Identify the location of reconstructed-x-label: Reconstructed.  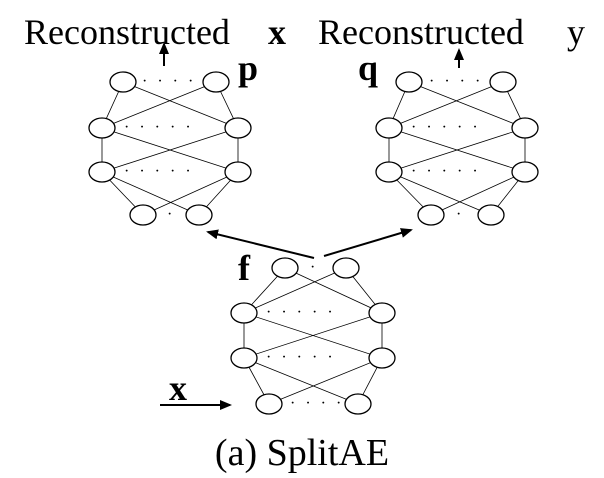
(127, 32).